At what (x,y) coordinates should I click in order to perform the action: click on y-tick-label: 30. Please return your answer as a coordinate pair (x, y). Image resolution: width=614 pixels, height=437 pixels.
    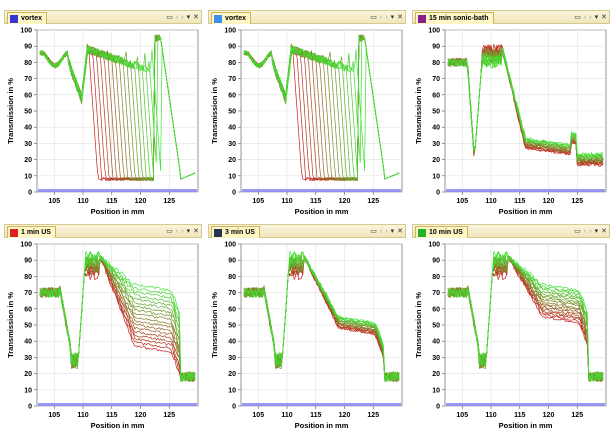
    Looking at the image, I should click on (28, 144).